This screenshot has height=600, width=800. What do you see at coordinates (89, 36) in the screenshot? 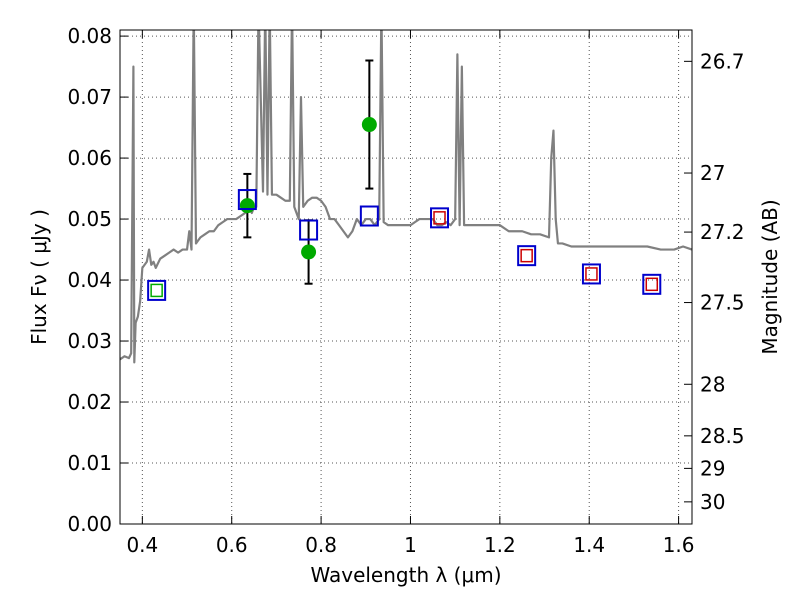
I see `y-tick-label: 0.08` at bounding box center [89, 36].